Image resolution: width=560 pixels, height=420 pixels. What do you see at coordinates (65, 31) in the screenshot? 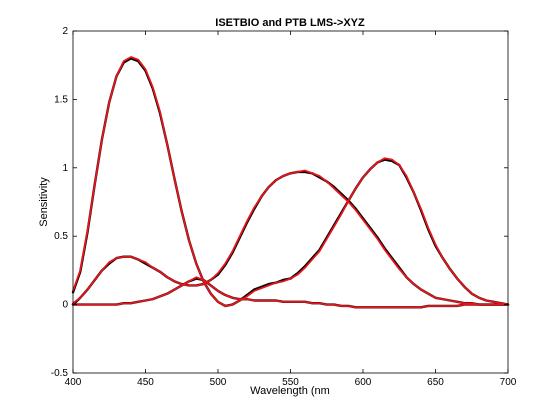
I see `y-tick-label: 2` at bounding box center [65, 31].